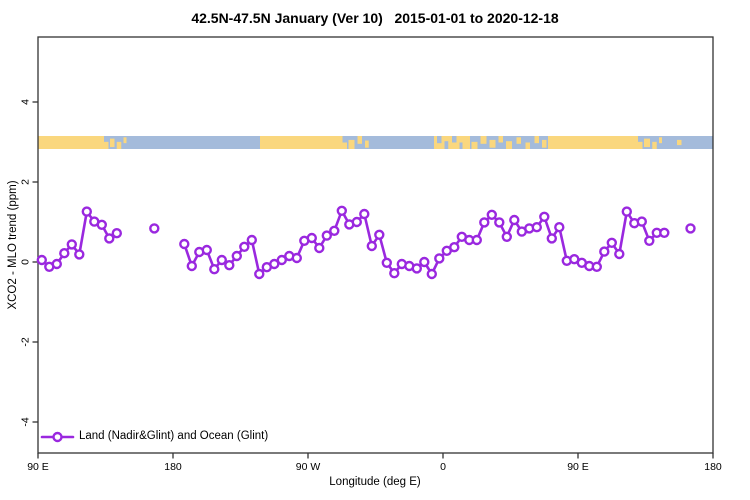 This screenshot has width=750, height=500. I want to click on x-tick-label: 90 W, so click(308, 467).